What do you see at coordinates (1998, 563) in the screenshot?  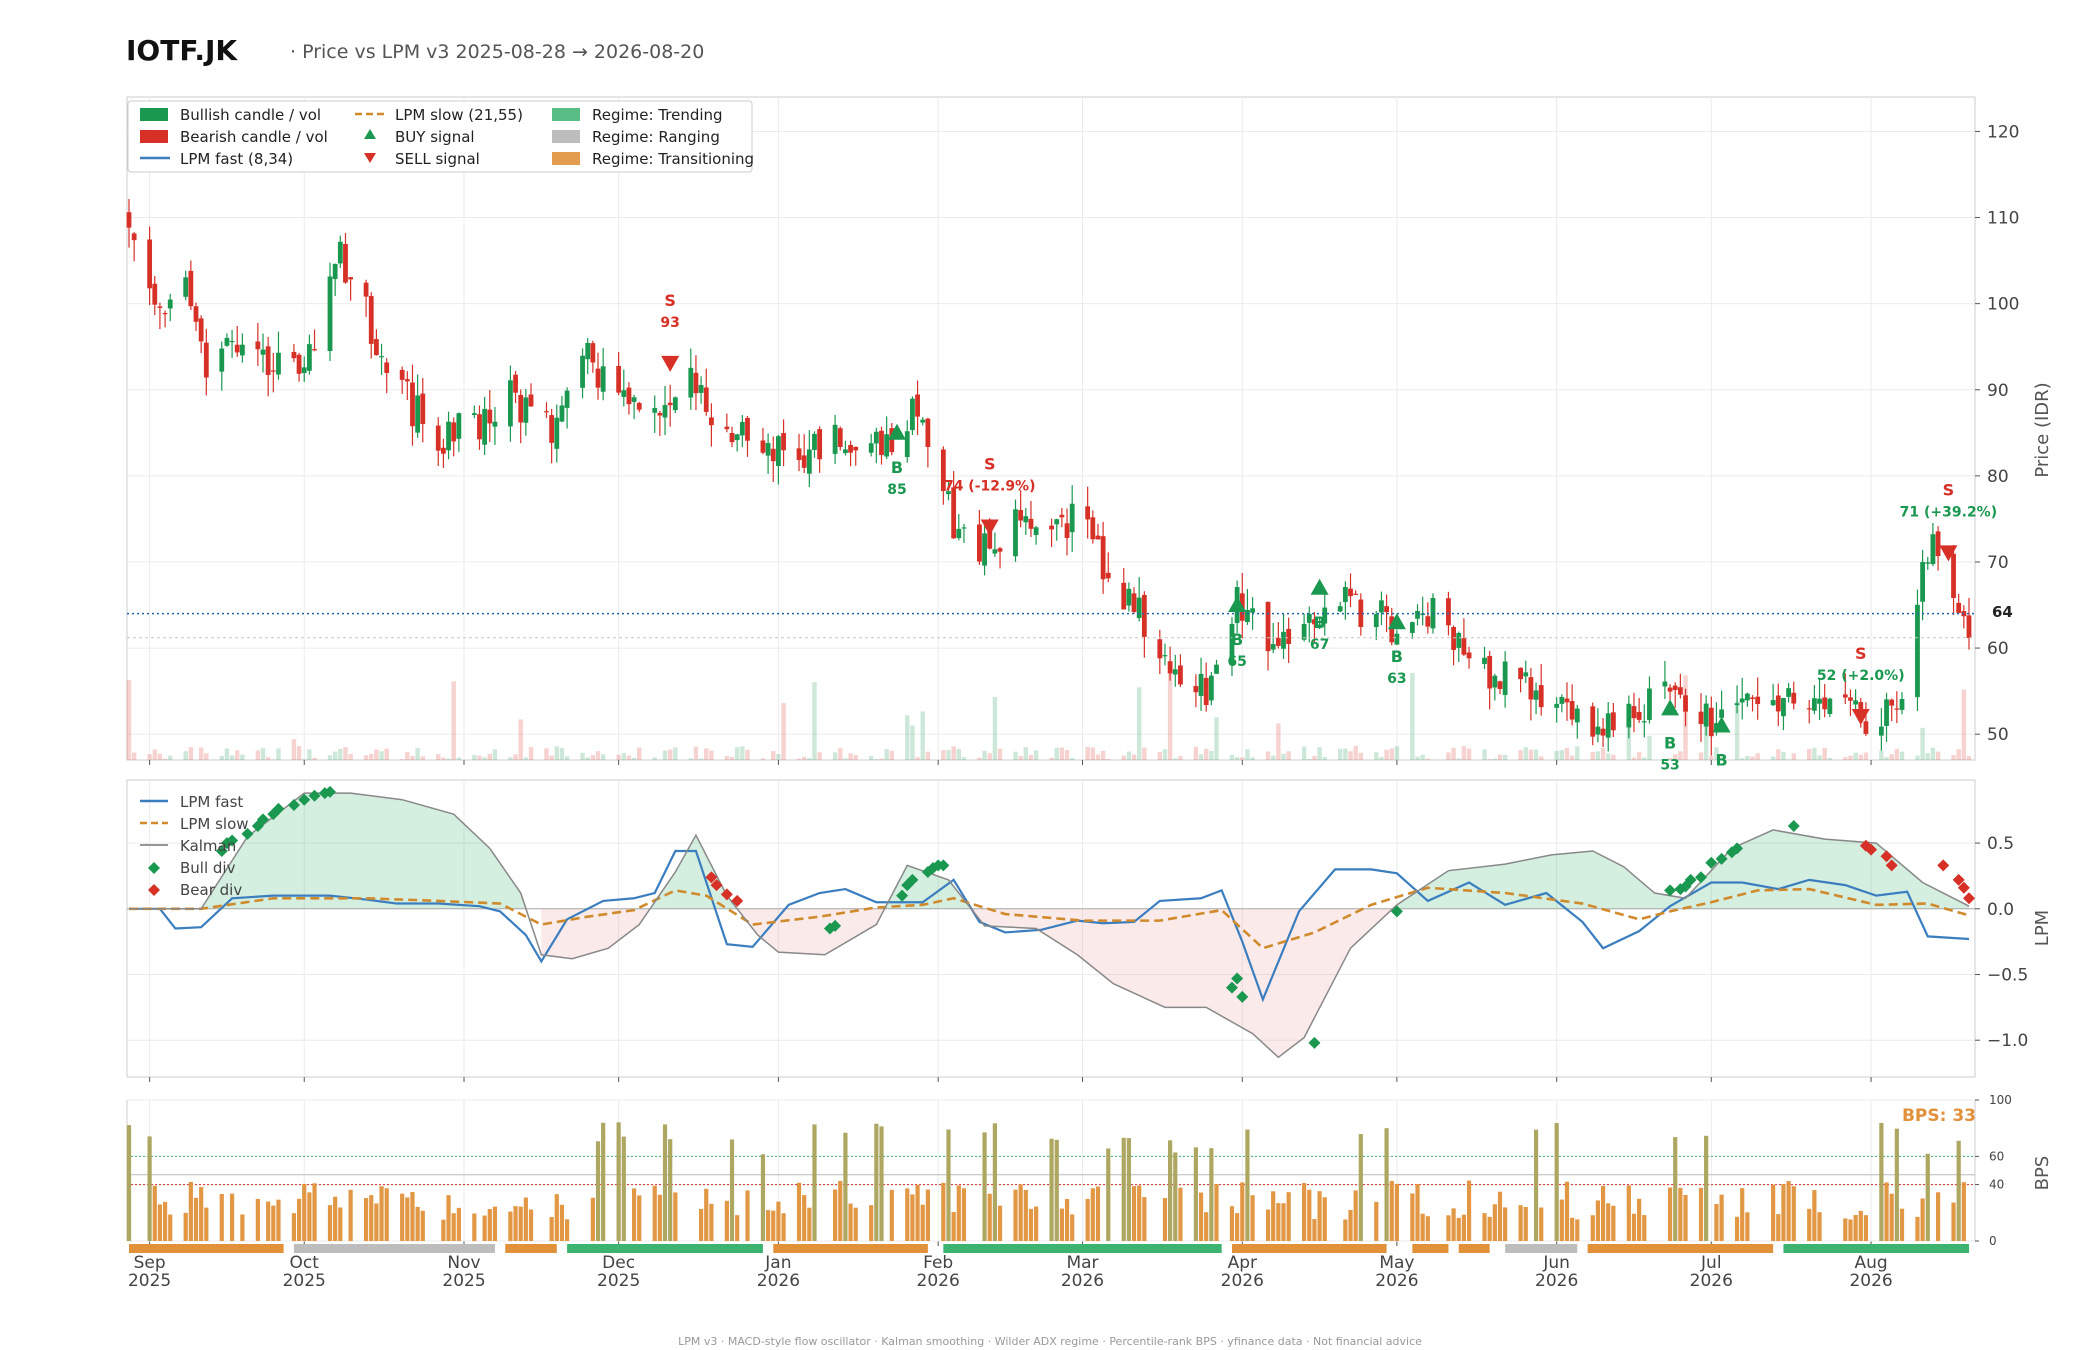 I see `price-y-tick-label: 70` at bounding box center [1998, 563].